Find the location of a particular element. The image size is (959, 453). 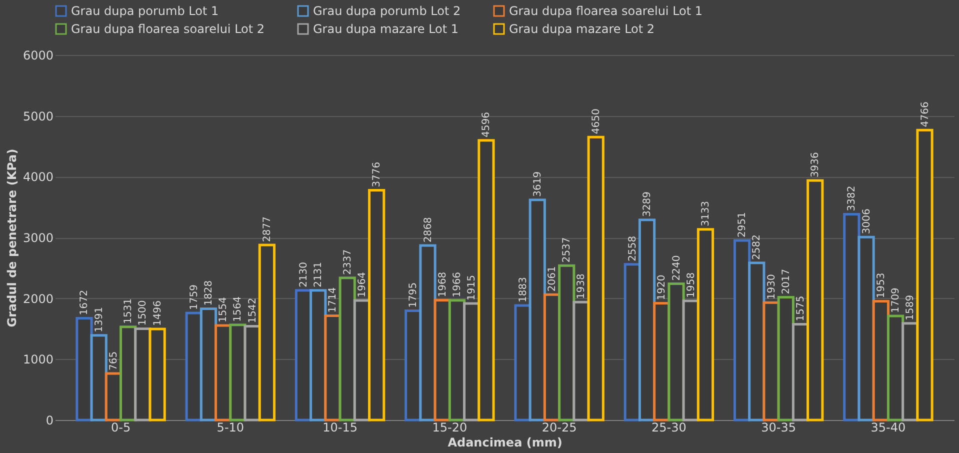

data-label: 765 is located at coordinates (114, 360).